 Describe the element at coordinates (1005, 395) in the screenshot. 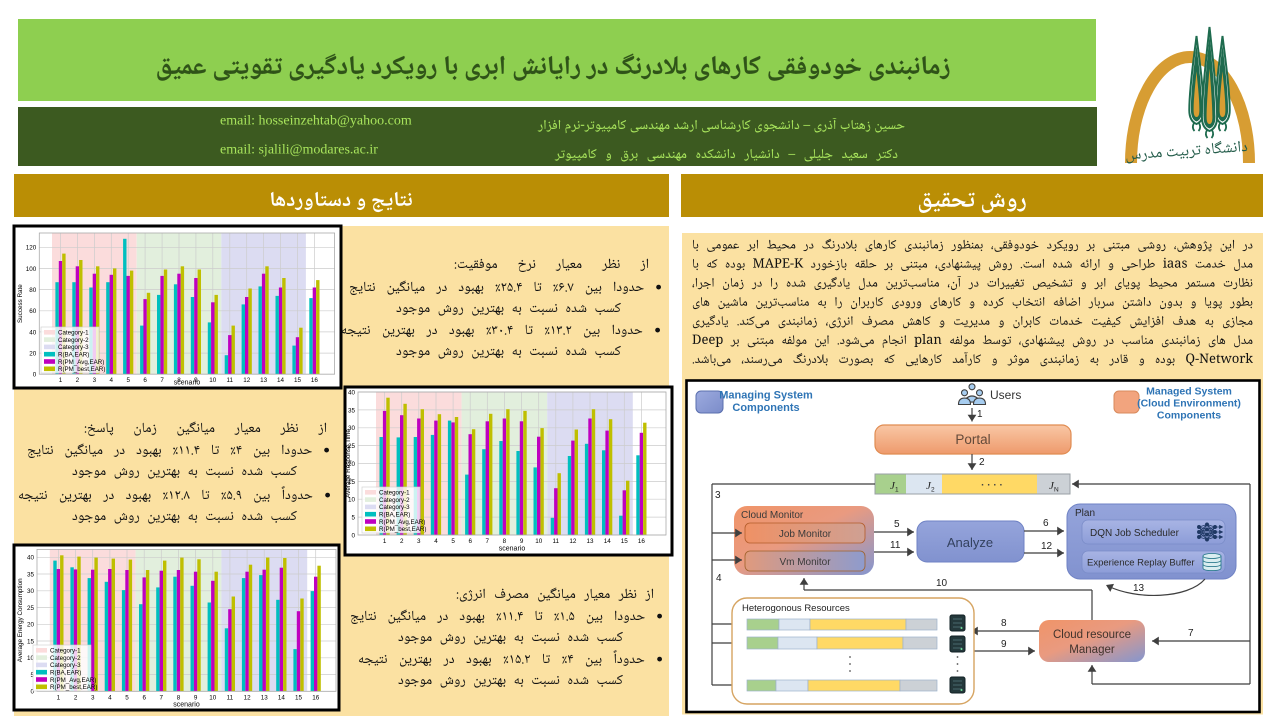

I see `svg-text: Users` at that location.